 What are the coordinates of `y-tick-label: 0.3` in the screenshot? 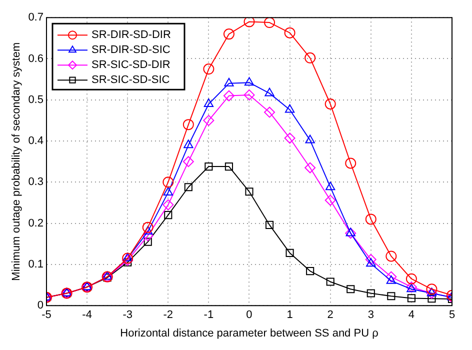 It's located at (36, 182).